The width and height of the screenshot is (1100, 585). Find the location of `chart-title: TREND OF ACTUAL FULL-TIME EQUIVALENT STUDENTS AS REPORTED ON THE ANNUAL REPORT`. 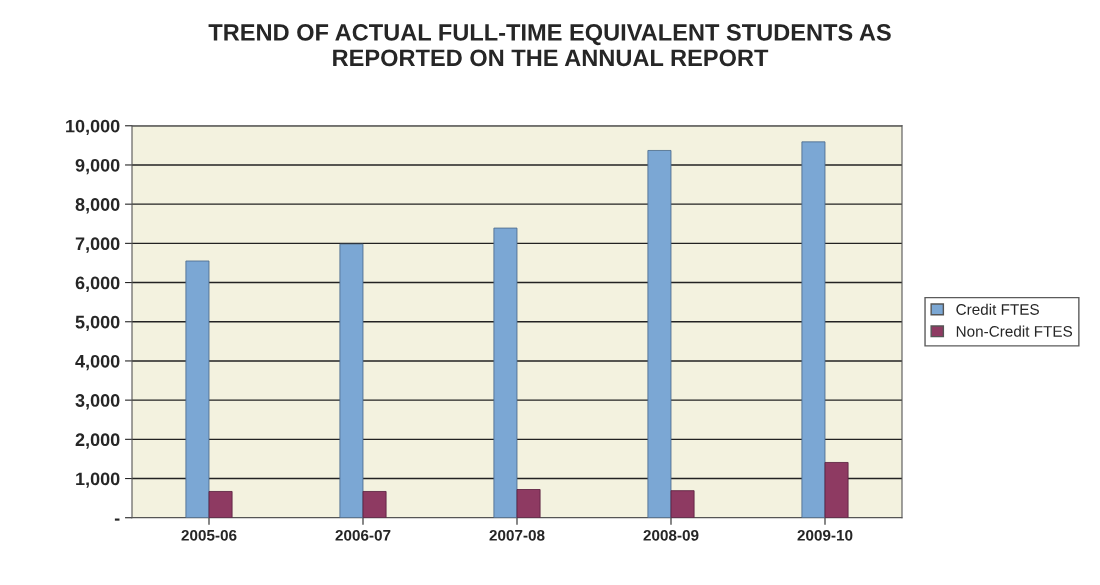

chart-title: TREND OF ACTUAL FULL-TIME EQUIVALENT STUDENTS AS REPORTED ON THE ANNUAL REPORT is located at coordinates (549, 45).